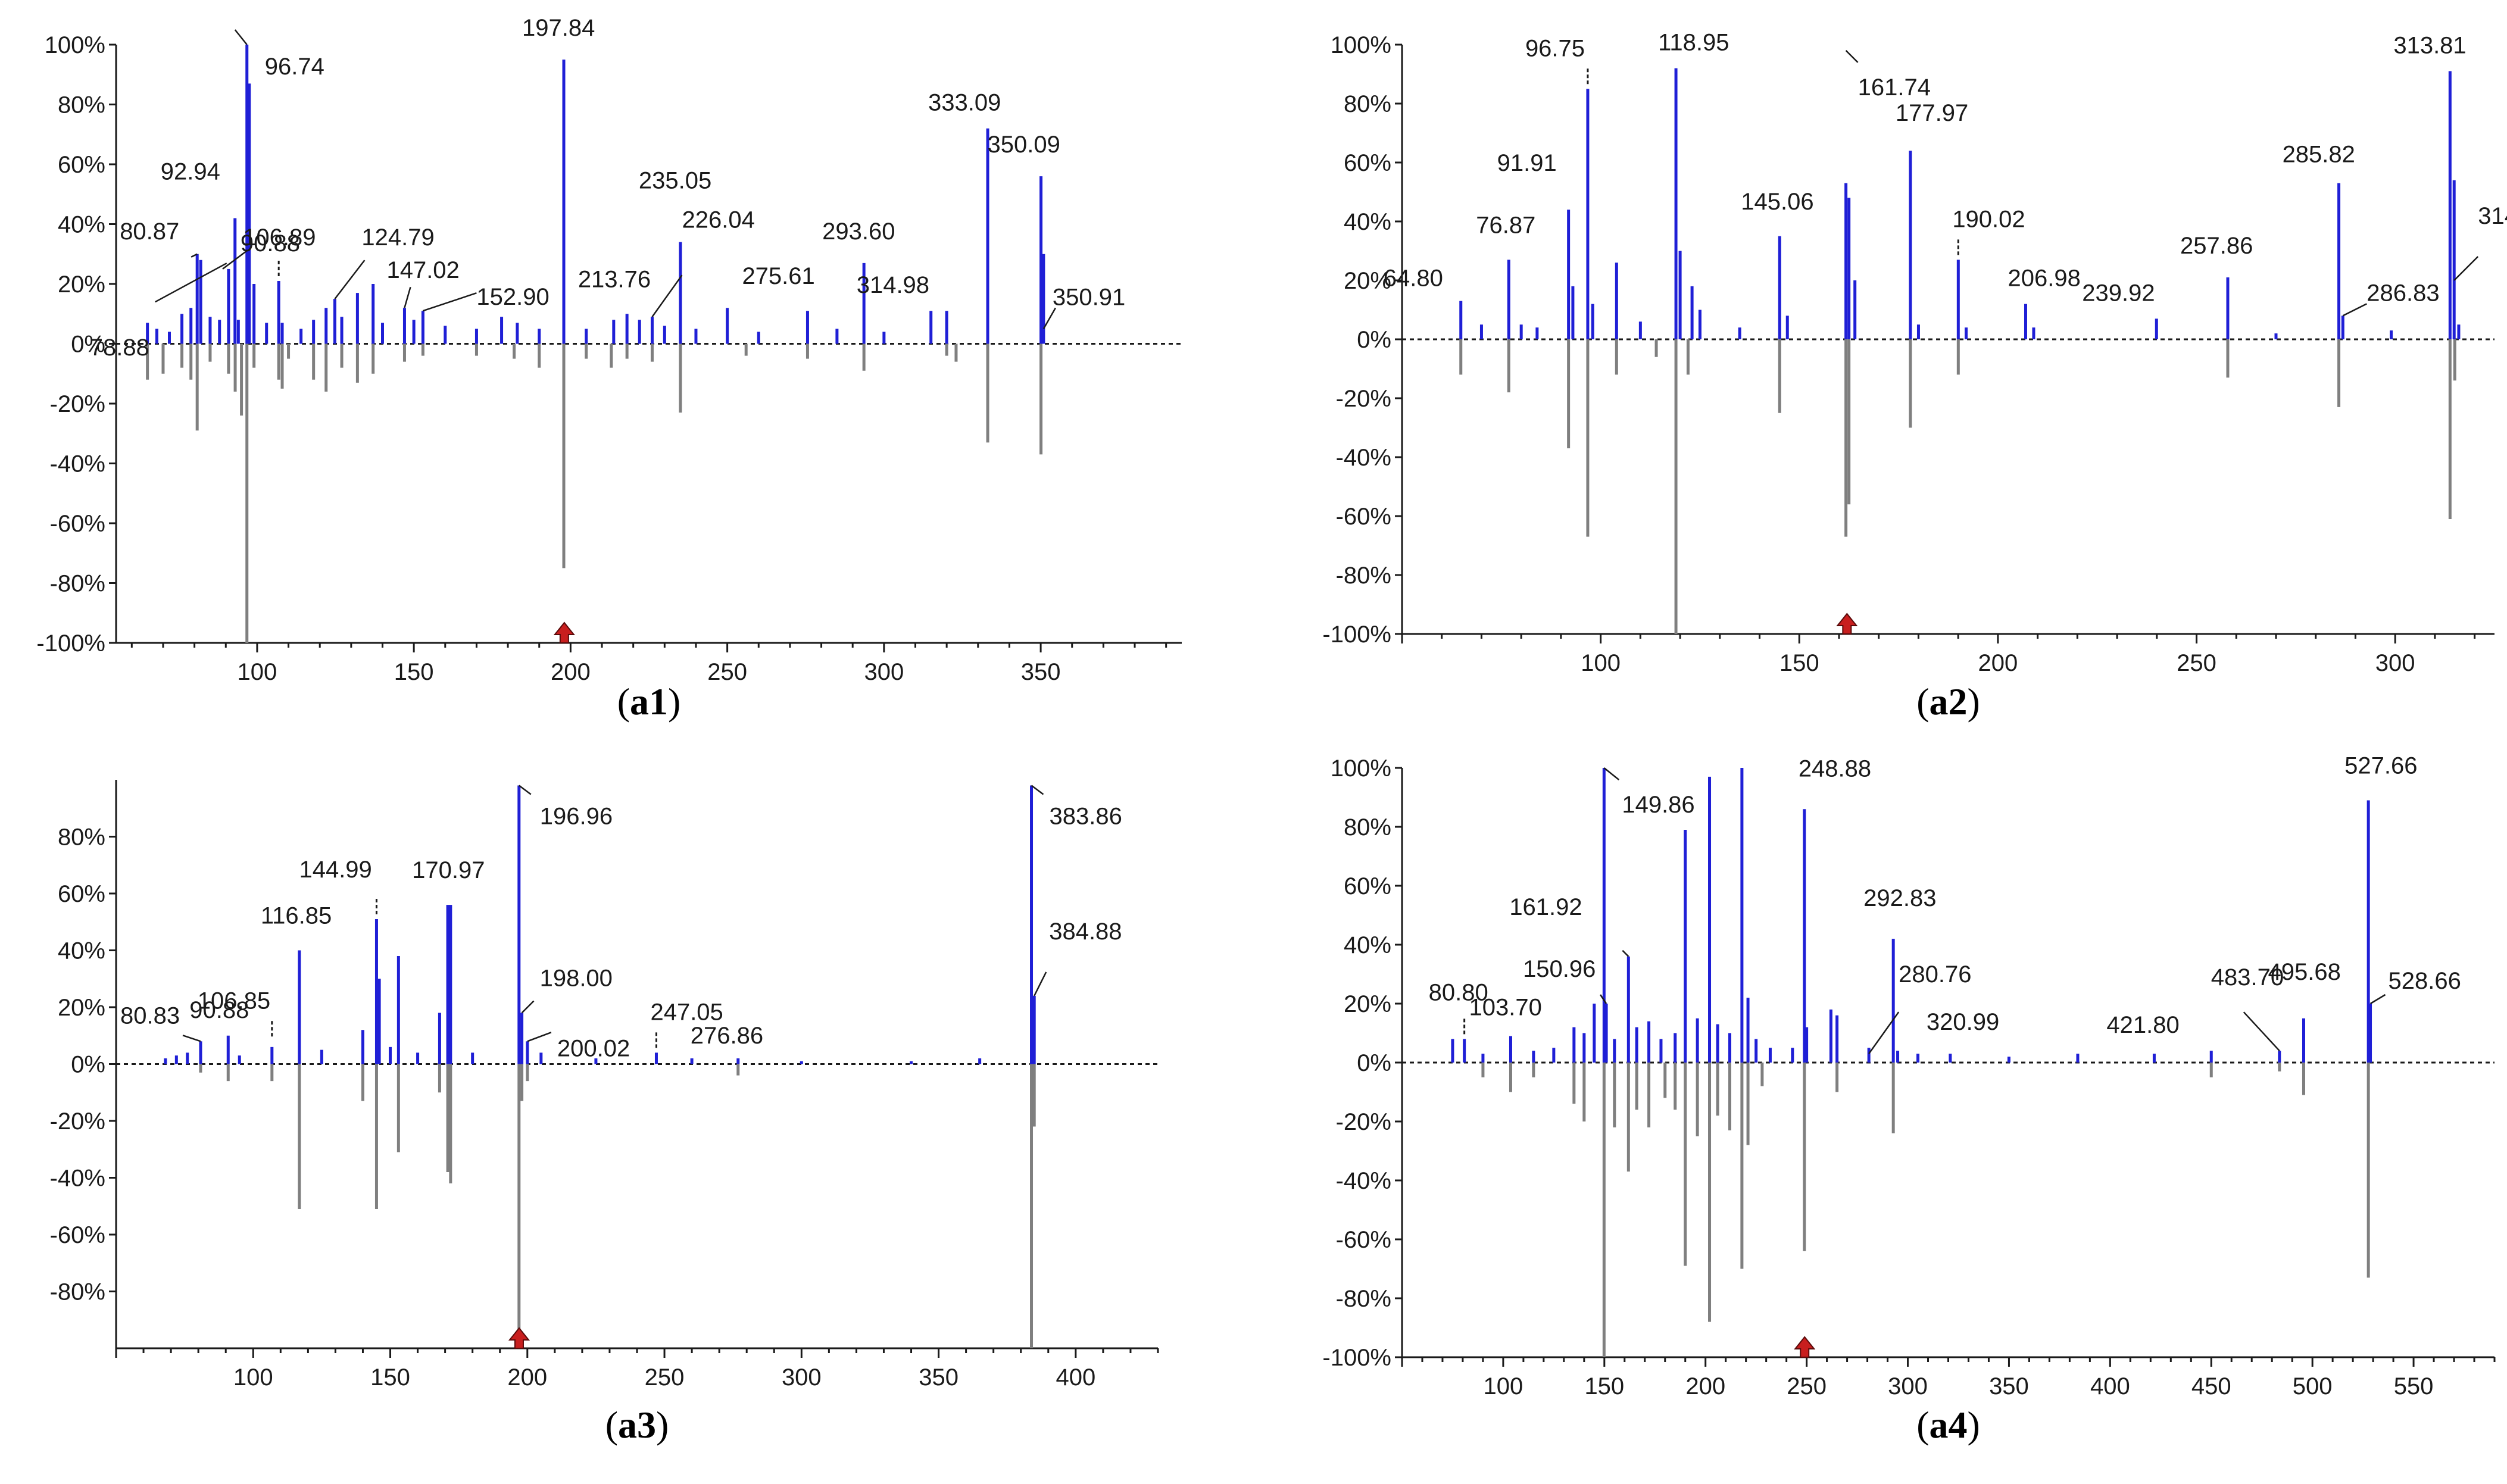 The width and height of the screenshot is (2507, 1484). I want to click on peak-label: 197.84, so click(559, 28).